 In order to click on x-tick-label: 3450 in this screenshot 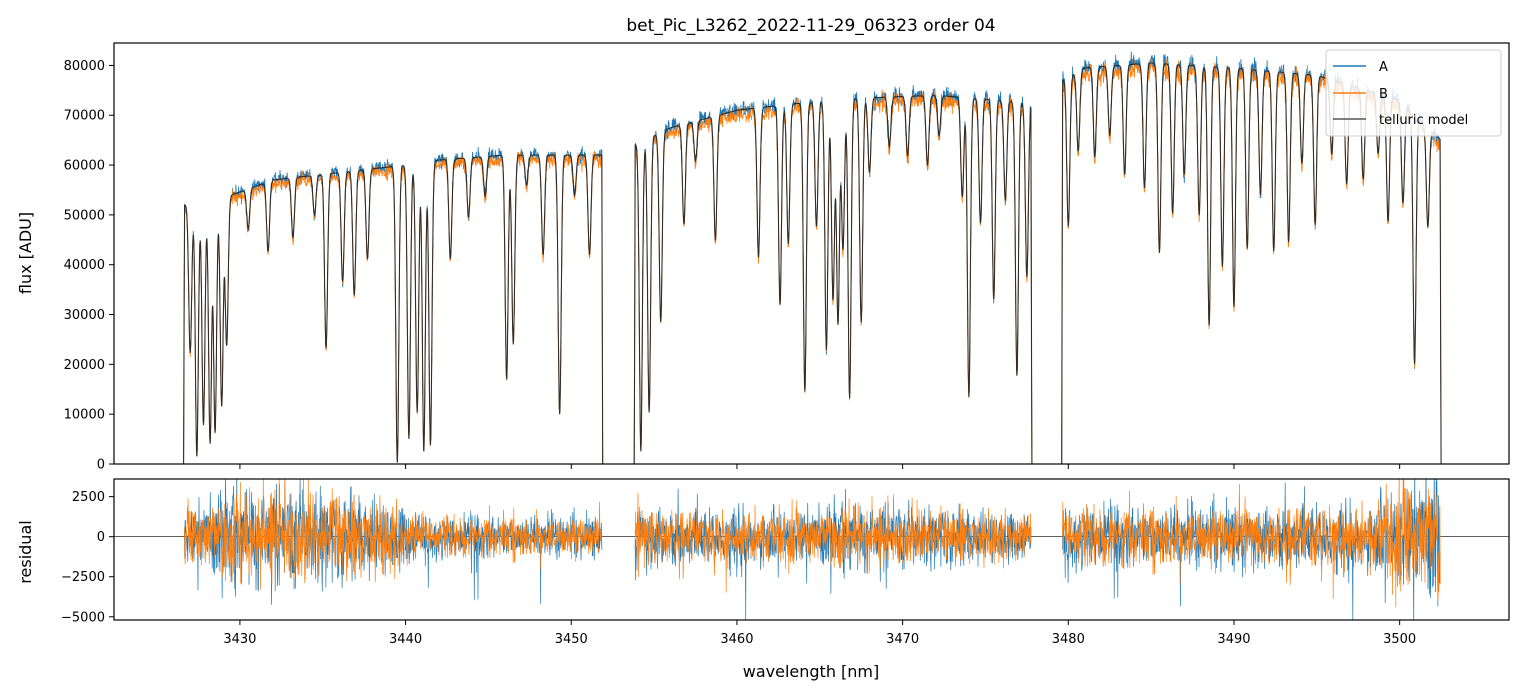, I will do `click(571, 639)`.